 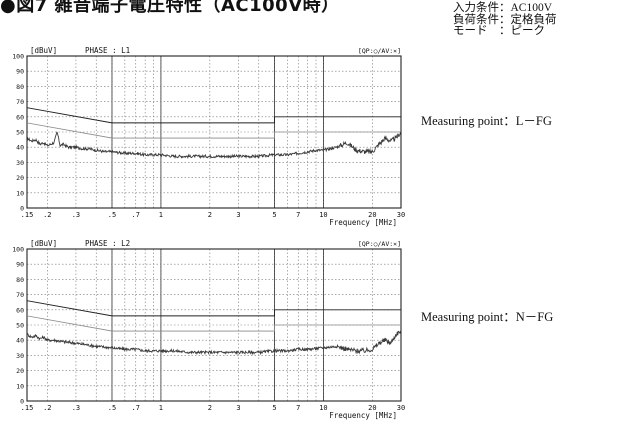 What do you see at coordinates (107, 243) in the screenshot?
I see `phase-label: PHASE : L2` at bounding box center [107, 243].